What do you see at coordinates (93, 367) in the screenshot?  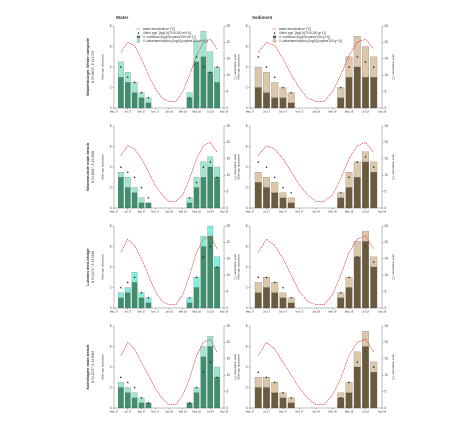 I see `site-coords: N 54.1175°, E 13.8083` at bounding box center [93, 367].